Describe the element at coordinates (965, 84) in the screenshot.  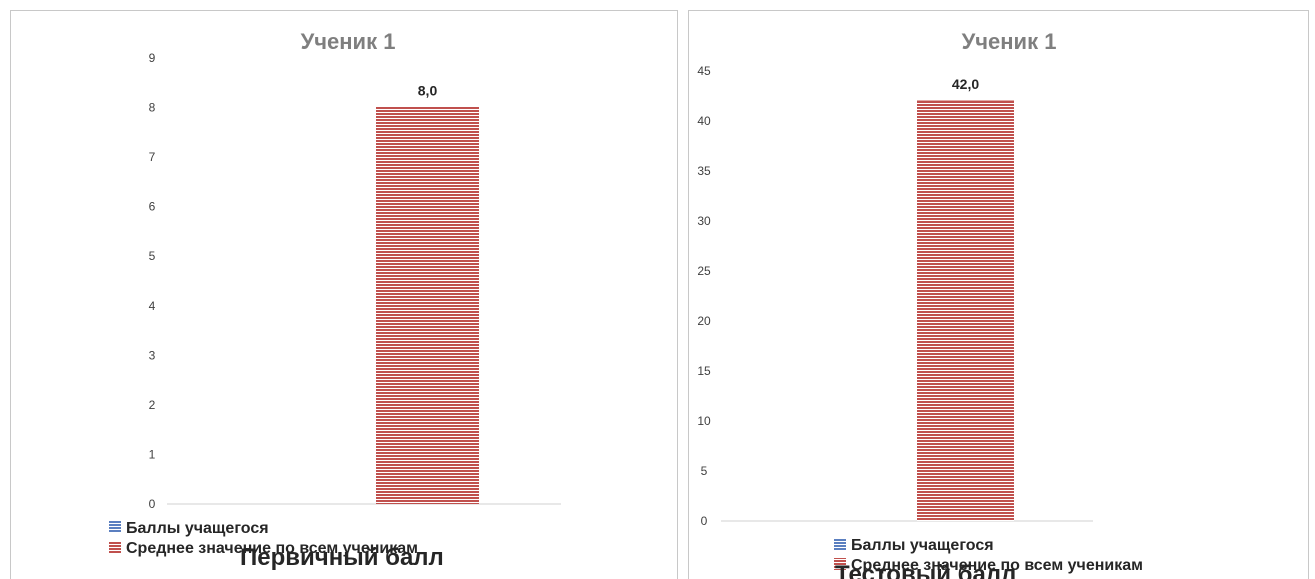
I see `data-label: 42,0` at that location.